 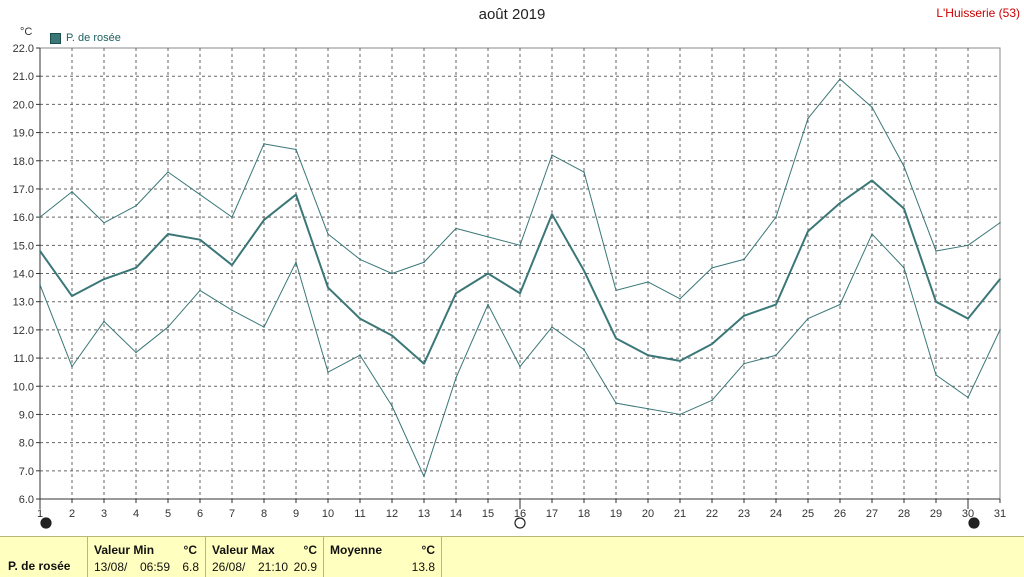 I want to click on x-tick-label: 13, so click(x=424, y=514).